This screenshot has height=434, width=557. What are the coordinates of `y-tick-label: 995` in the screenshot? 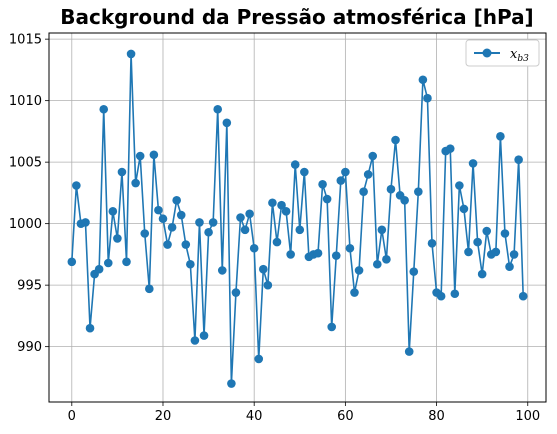 It's located at (29, 286).